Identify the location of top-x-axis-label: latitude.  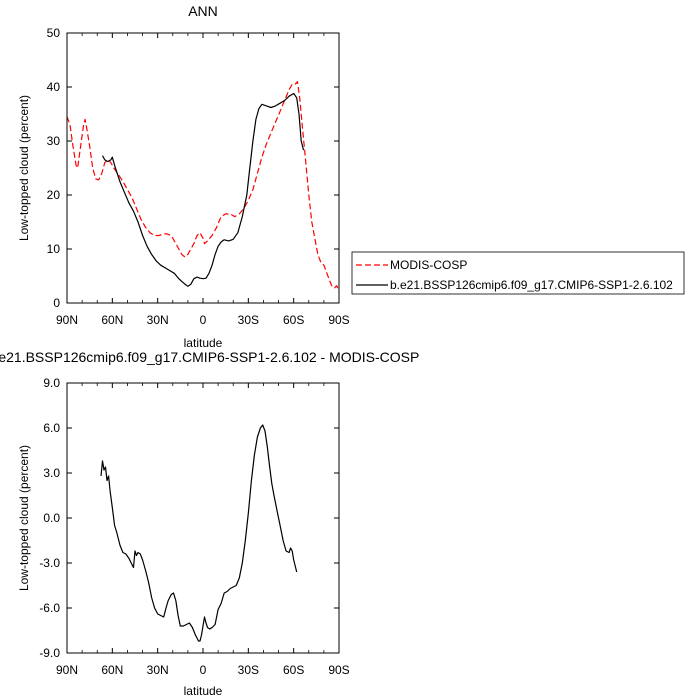
(203, 343).